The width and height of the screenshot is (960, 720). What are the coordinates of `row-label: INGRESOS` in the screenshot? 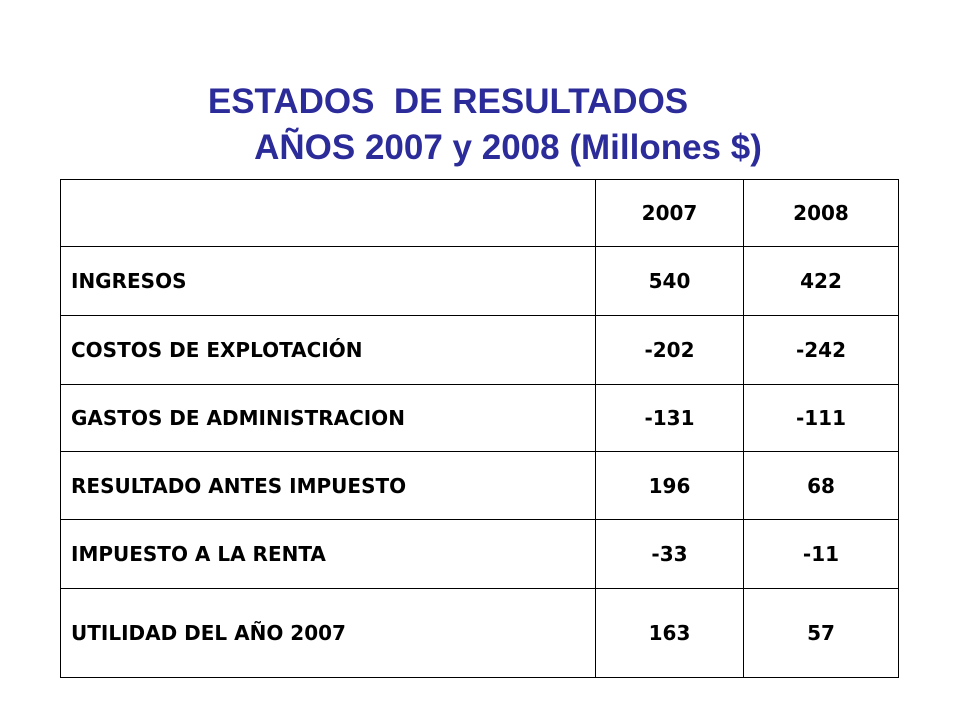 It's located at (328, 281).